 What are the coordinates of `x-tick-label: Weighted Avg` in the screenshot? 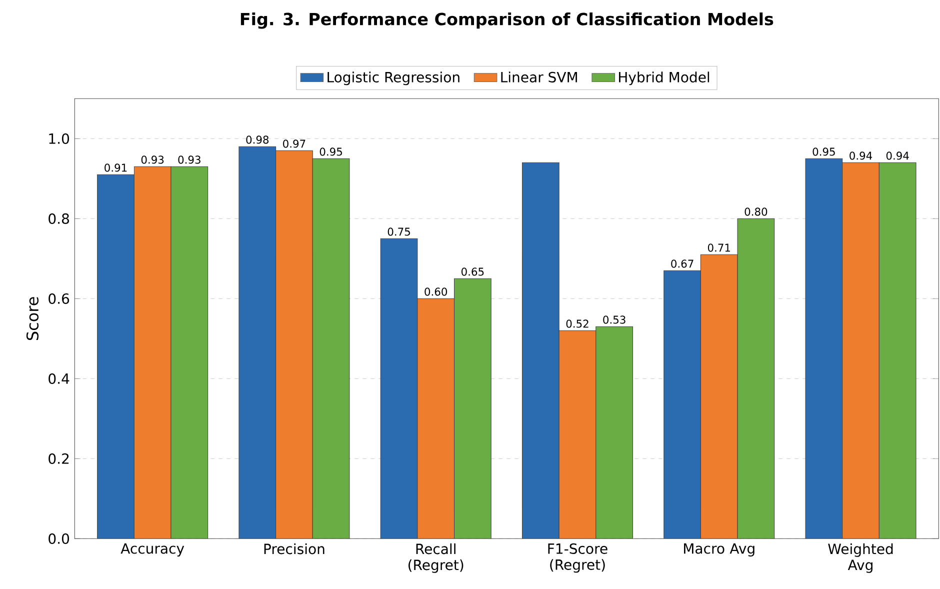 It's located at (860, 558).